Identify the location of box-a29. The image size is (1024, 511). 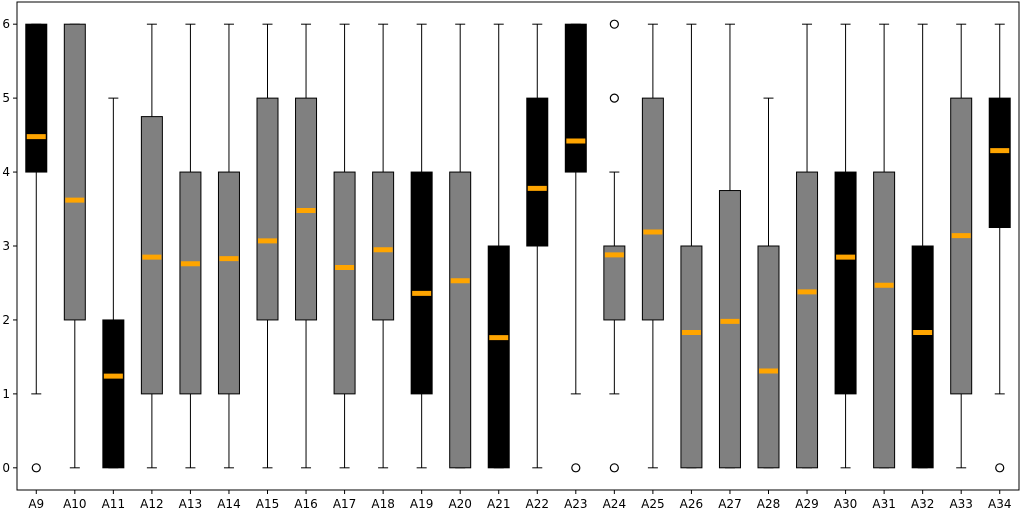
(807, 246).